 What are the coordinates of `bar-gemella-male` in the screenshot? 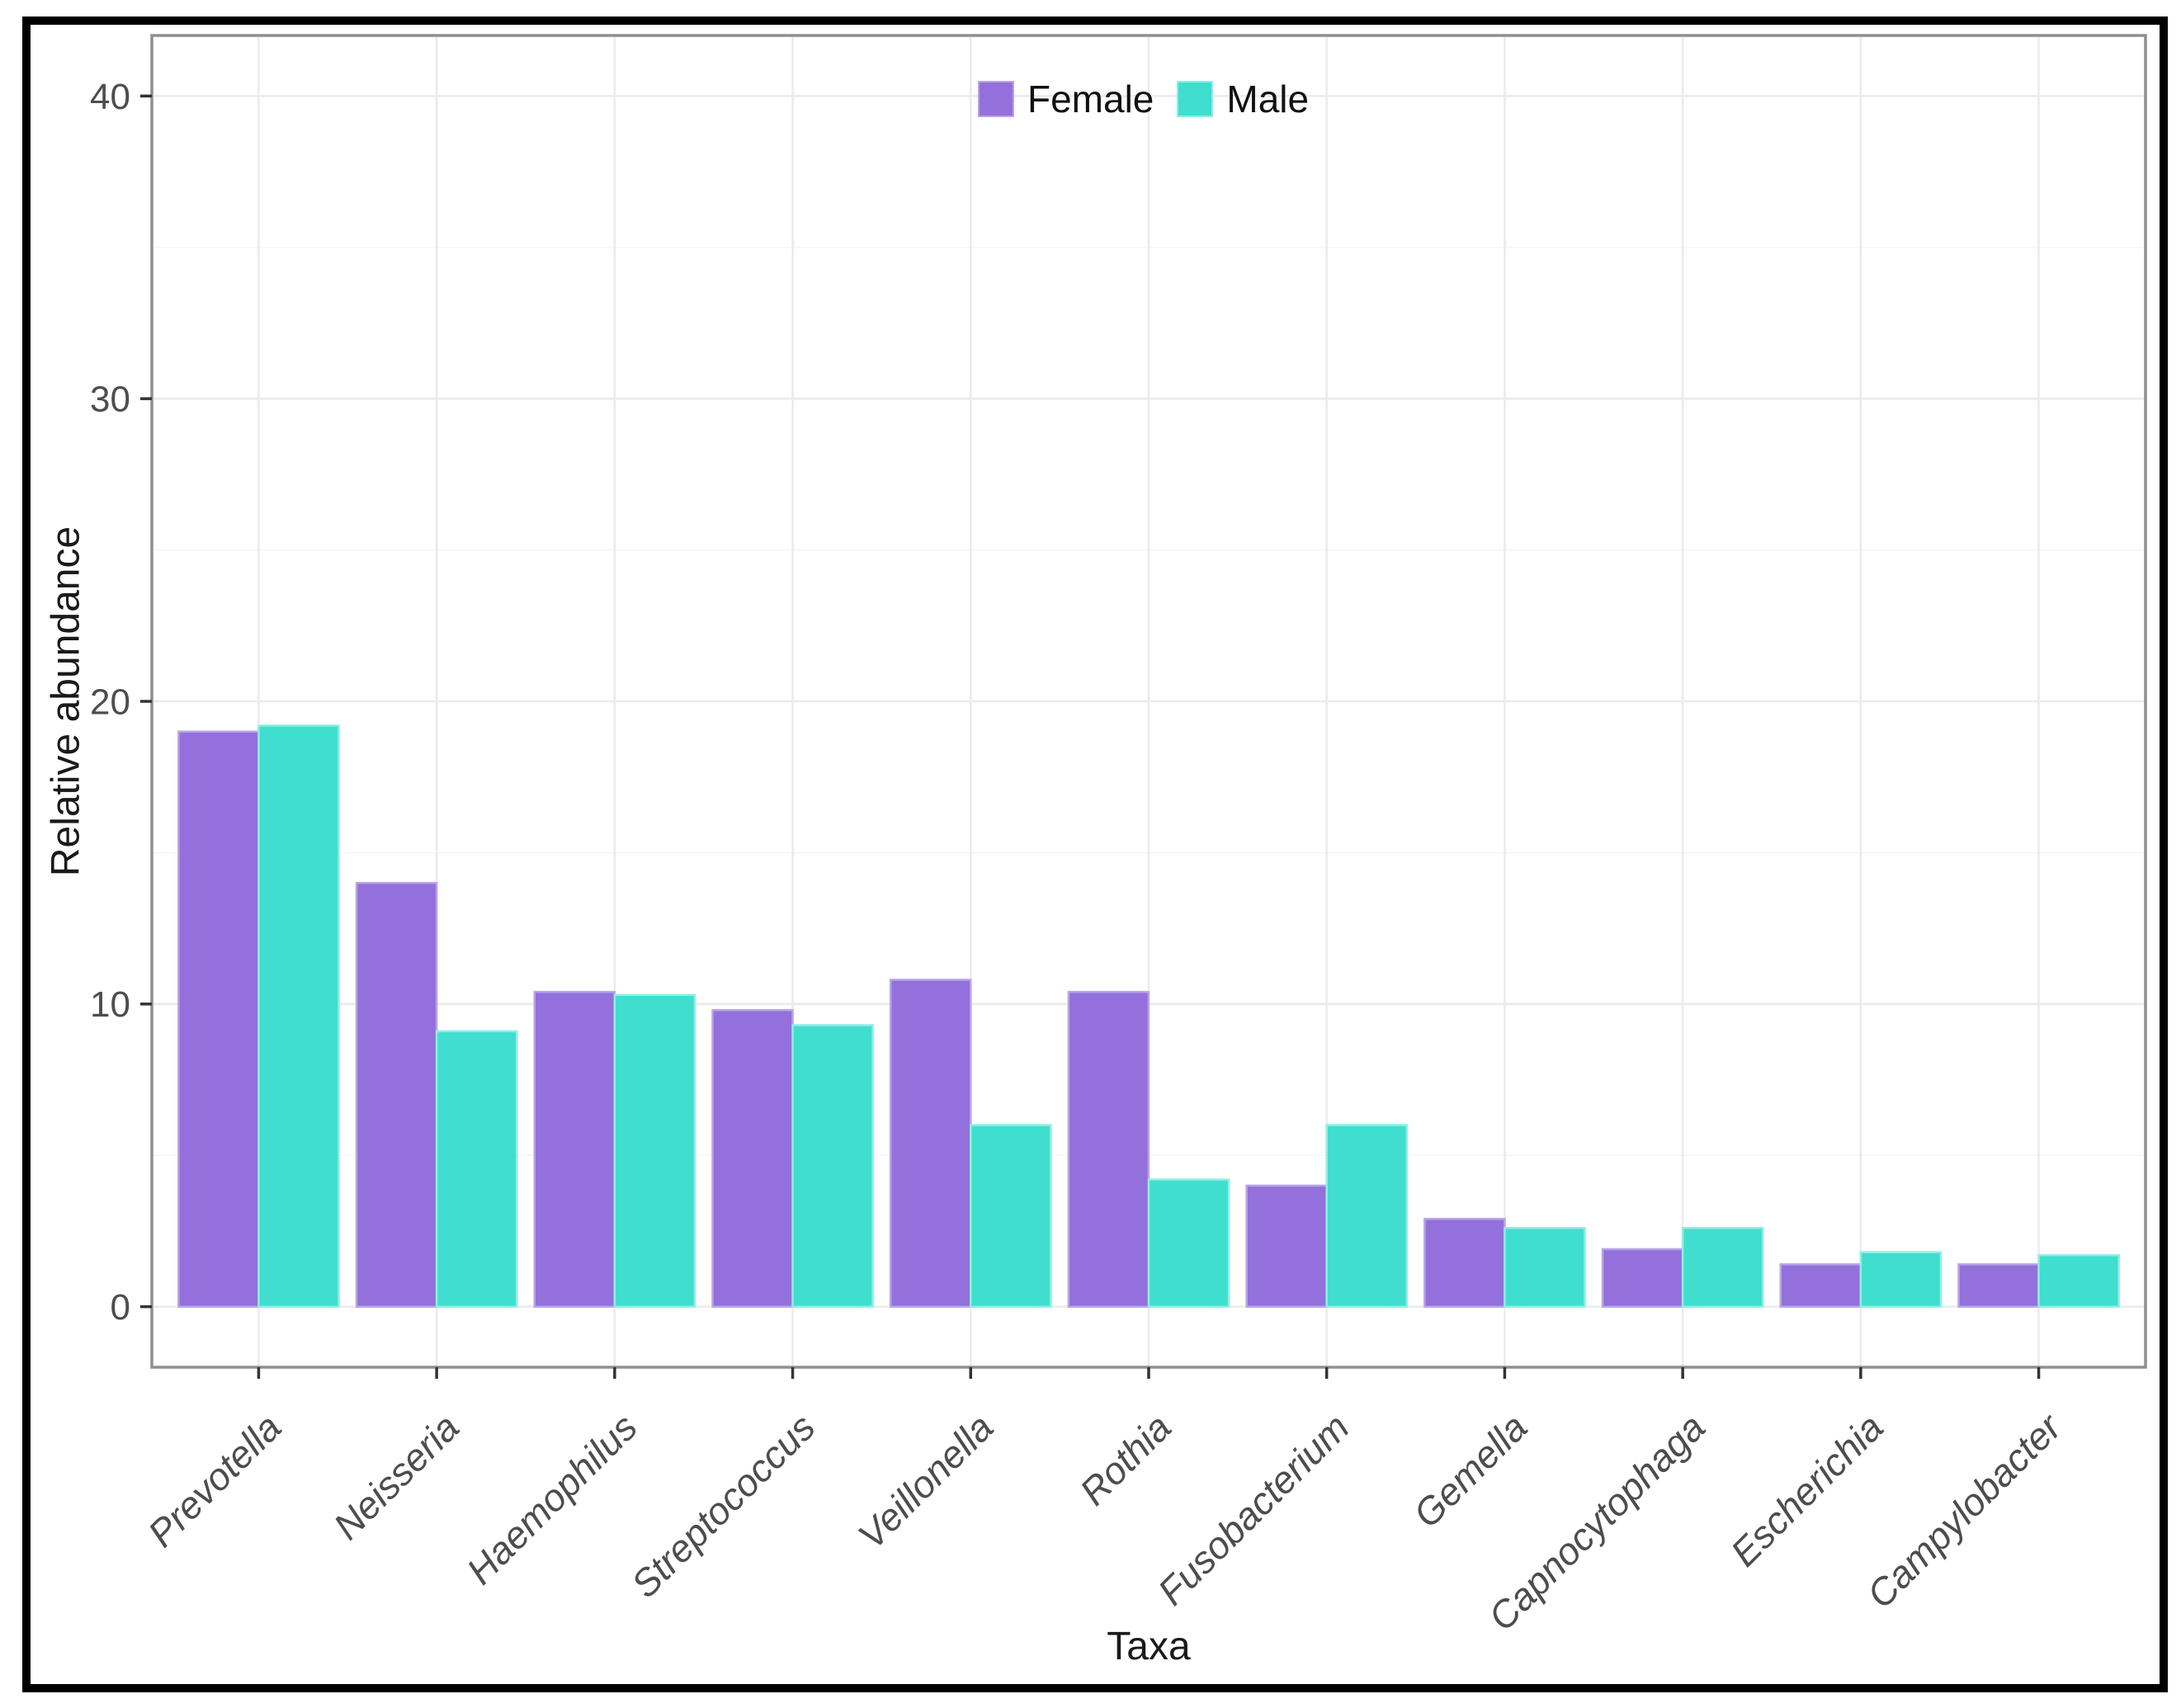 It's located at (1545, 1267).